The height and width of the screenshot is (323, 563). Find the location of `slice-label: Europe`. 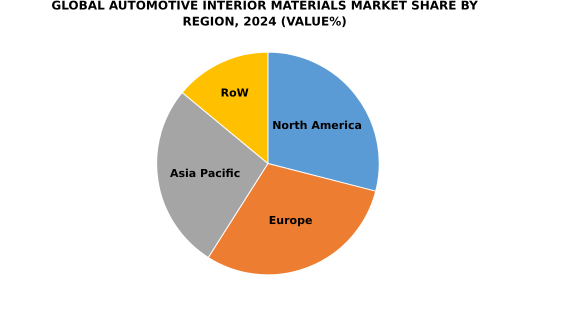

slice-label: Europe is located at coordinates (290, 221).